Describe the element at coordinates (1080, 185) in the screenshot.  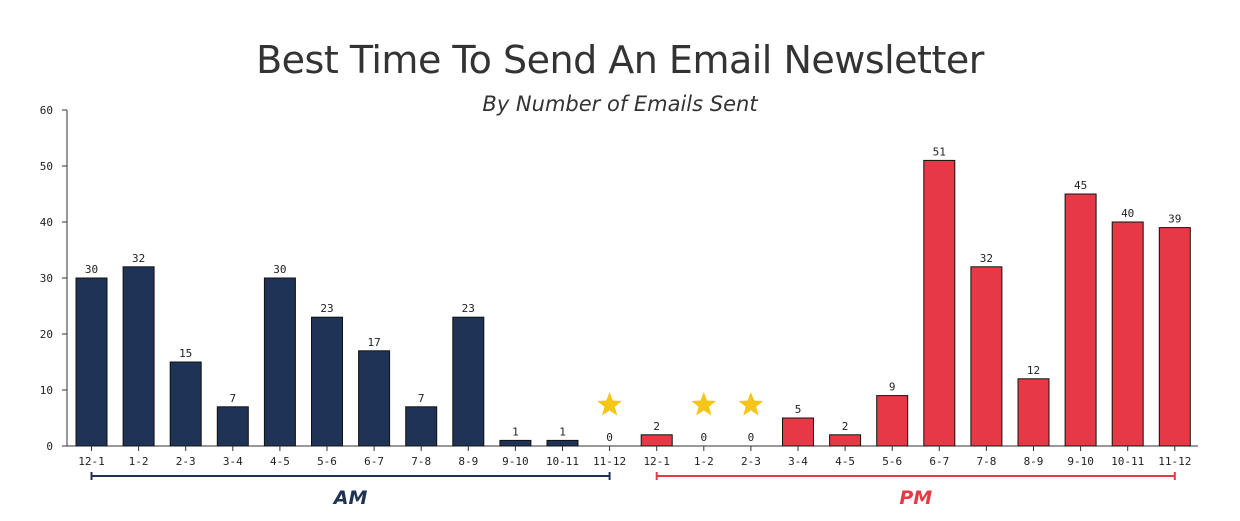
I see `data-label: 45` at that location.